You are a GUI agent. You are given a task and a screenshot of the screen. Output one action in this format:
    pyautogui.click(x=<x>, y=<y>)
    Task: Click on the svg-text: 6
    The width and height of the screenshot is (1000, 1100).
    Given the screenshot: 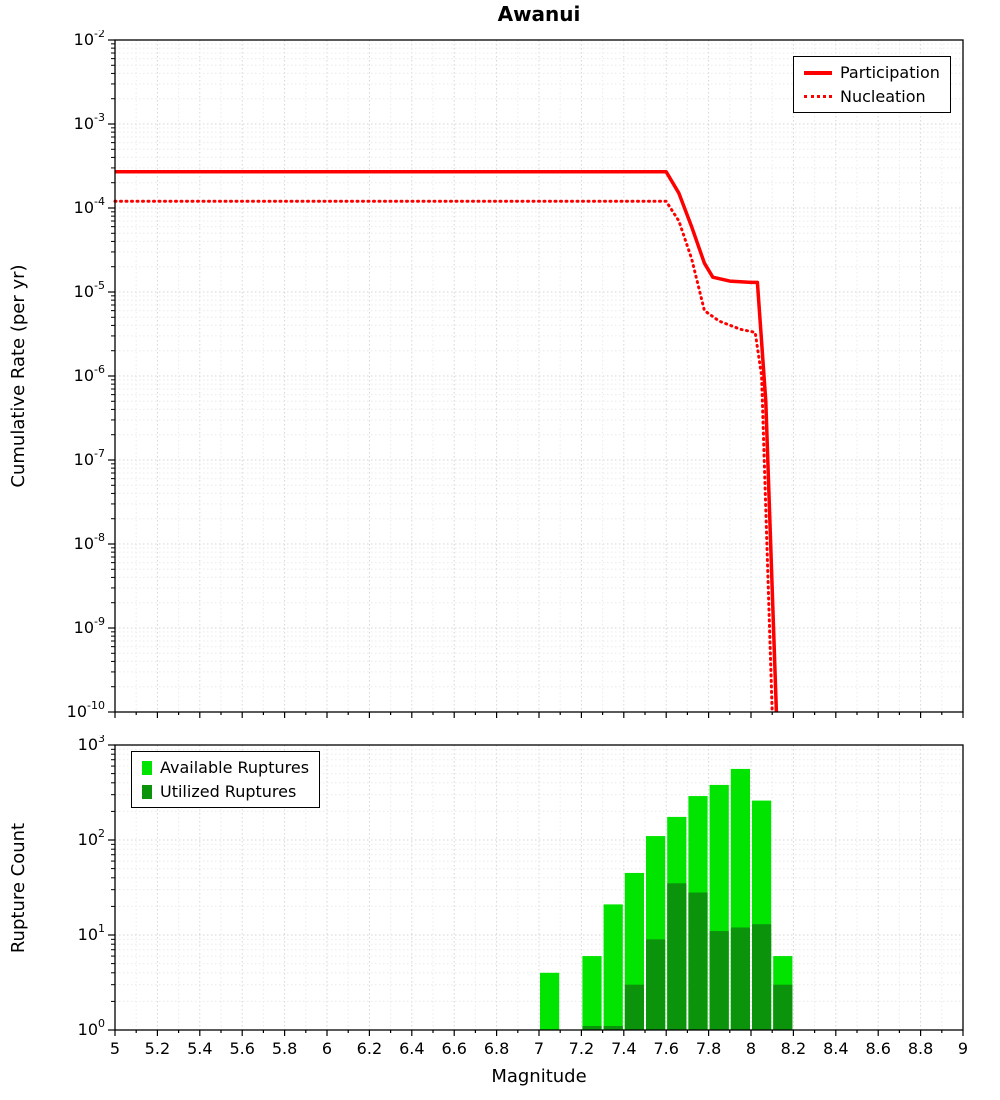 What is the action you would take?
    pyautogui.click(x=327, y=1048)
    